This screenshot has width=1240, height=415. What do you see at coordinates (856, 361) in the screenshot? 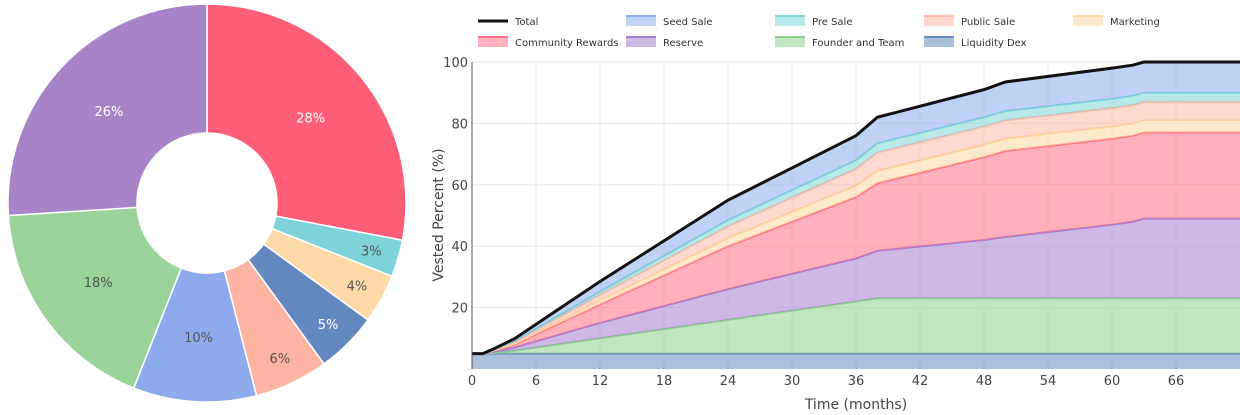
I see `area-liquidity-dex` at bounding box center [856, 361].